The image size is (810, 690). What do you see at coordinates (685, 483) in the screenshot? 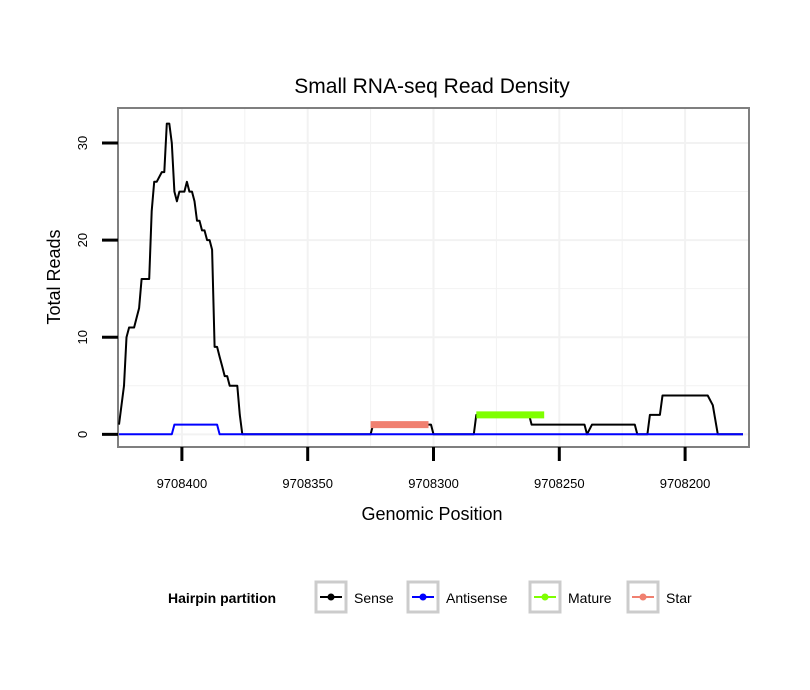
I see `x-tick-label: 9708200` at bounding box center [685, 483].